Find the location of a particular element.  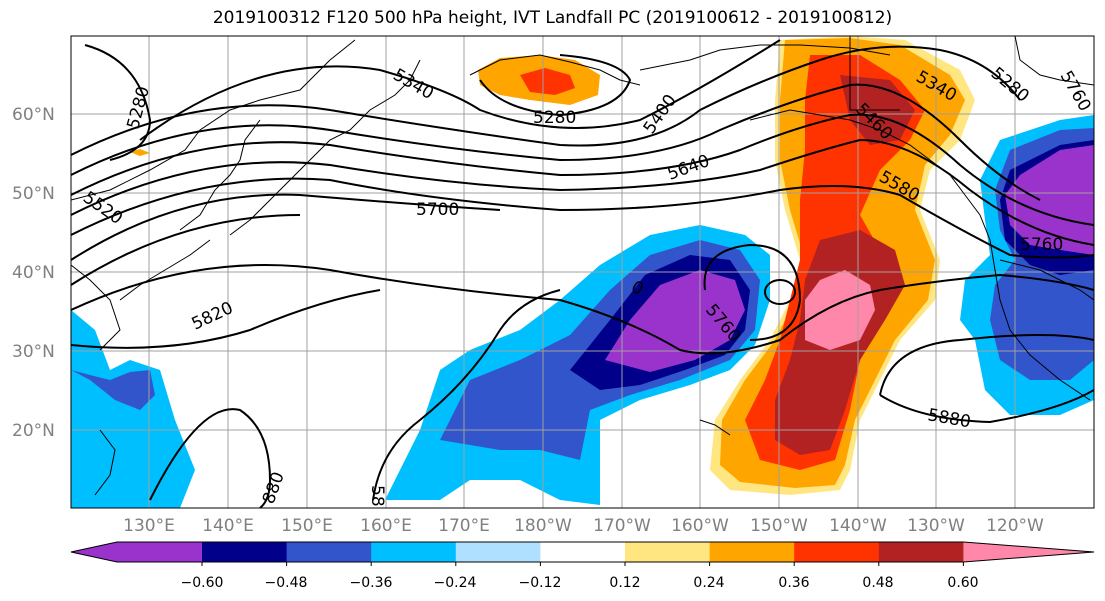

colorbar-tick-label: 0.12 is located at coordinates (624, 583).